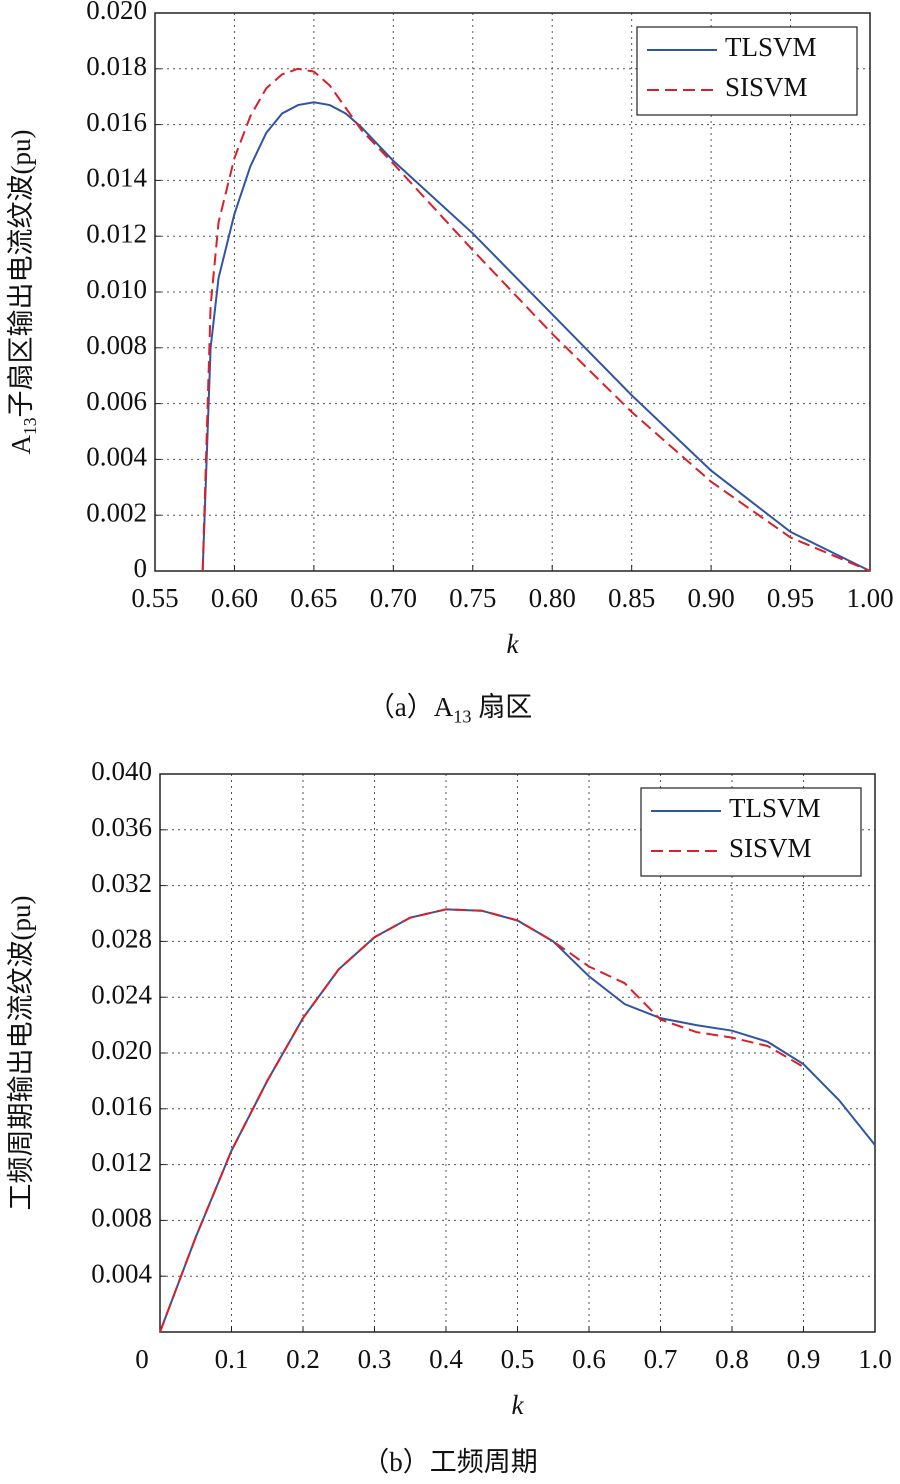 The width and height of the screenshot is (900, 1484). Describe the element at coordinates (116, 512) in the screenshot. I see `y-tick-label: 0.002` at that location.